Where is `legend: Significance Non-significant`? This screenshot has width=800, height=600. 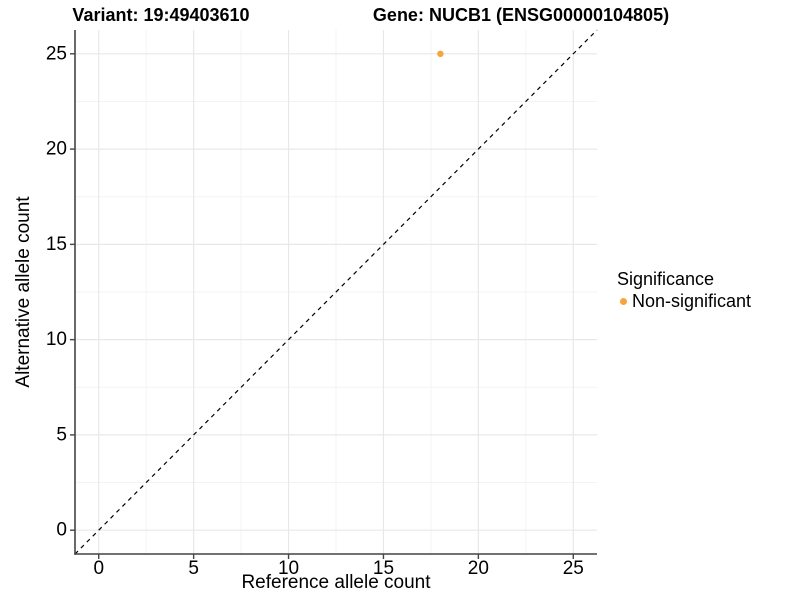 legend: Significance Non-significant is located at coordinates (684, 290).